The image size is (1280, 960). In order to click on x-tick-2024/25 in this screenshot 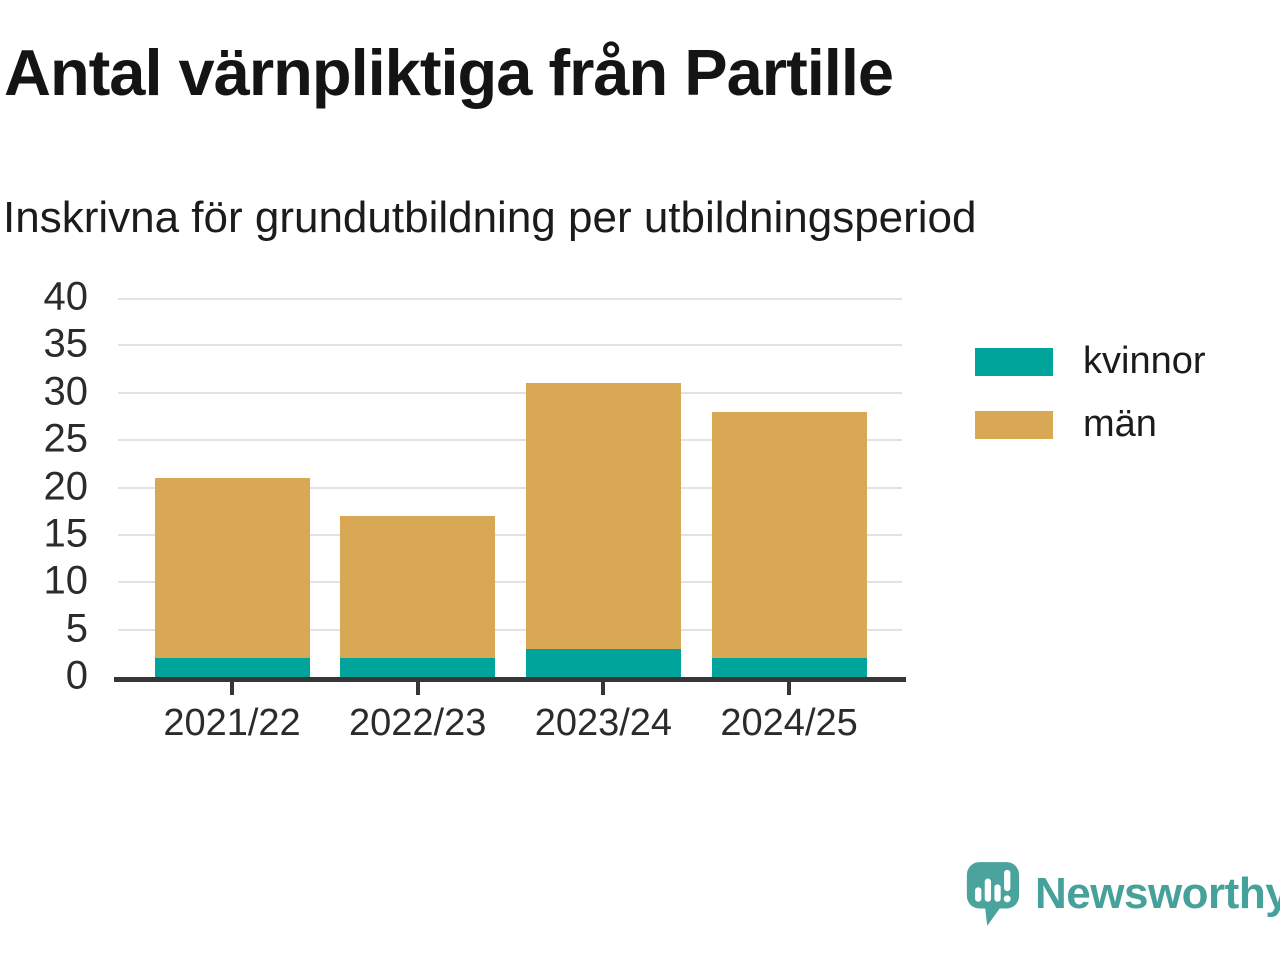, I will do `click(789, 688)`.